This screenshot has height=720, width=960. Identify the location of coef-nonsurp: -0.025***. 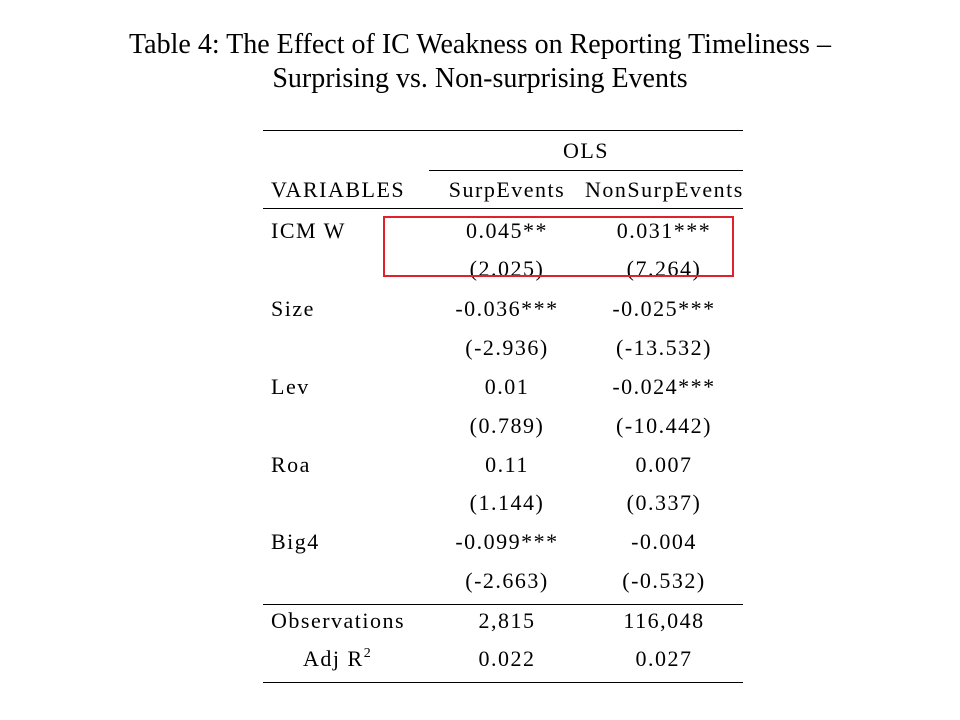
(664, 308).